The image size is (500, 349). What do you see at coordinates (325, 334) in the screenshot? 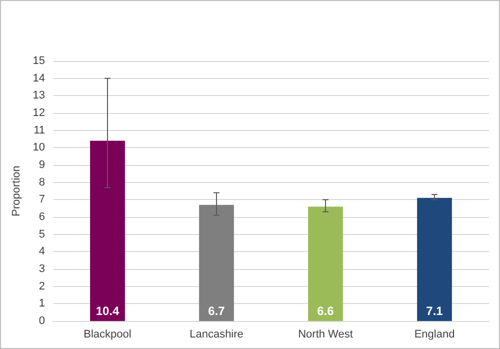
I see `x-tick-label: North West` at bounding box center [325, 334].